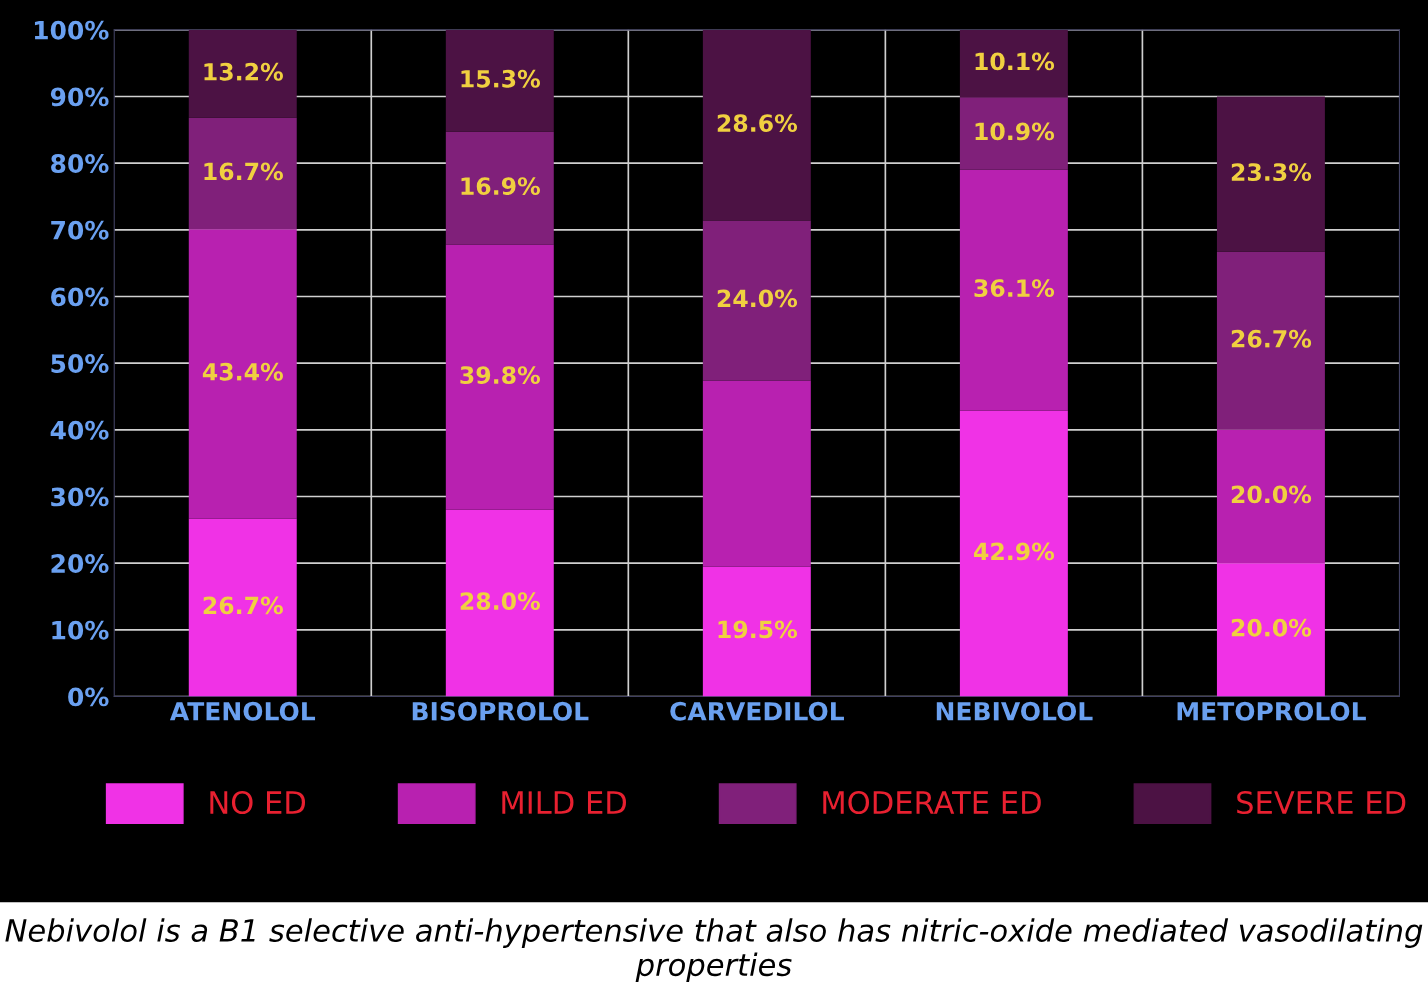 The height and width of the screenshot is (995, 1428). I want to click on data-label: 43.4%, so click(242, 371).